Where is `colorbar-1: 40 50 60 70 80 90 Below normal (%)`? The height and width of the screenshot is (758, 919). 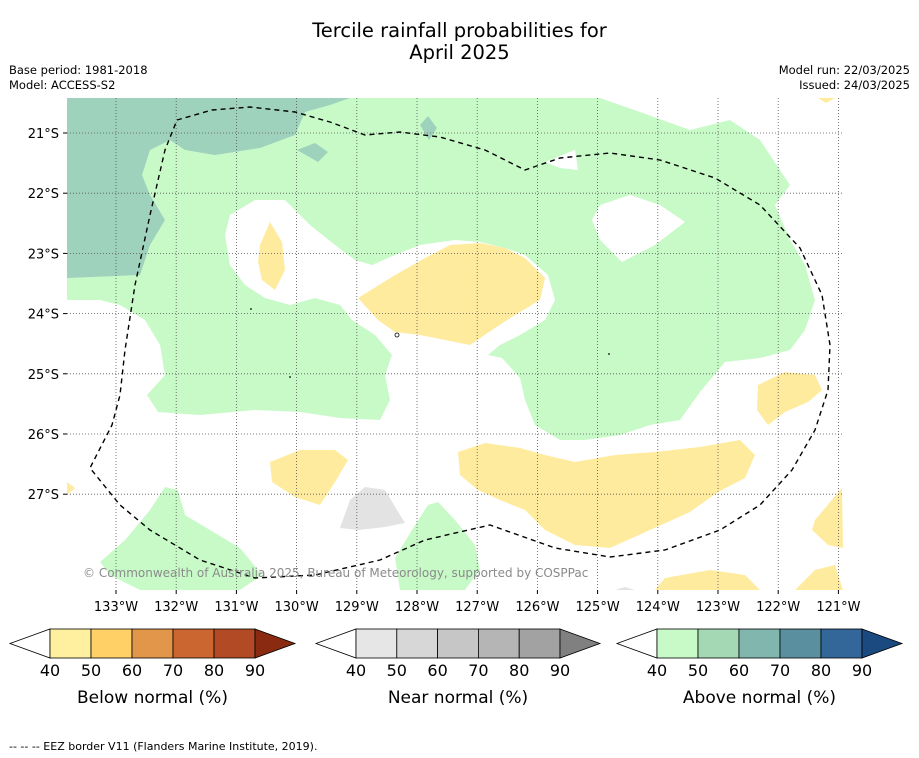
colorbar-1: 40 50 60 70 80 90 Below normal (%) is located at coordinates (152, 668).